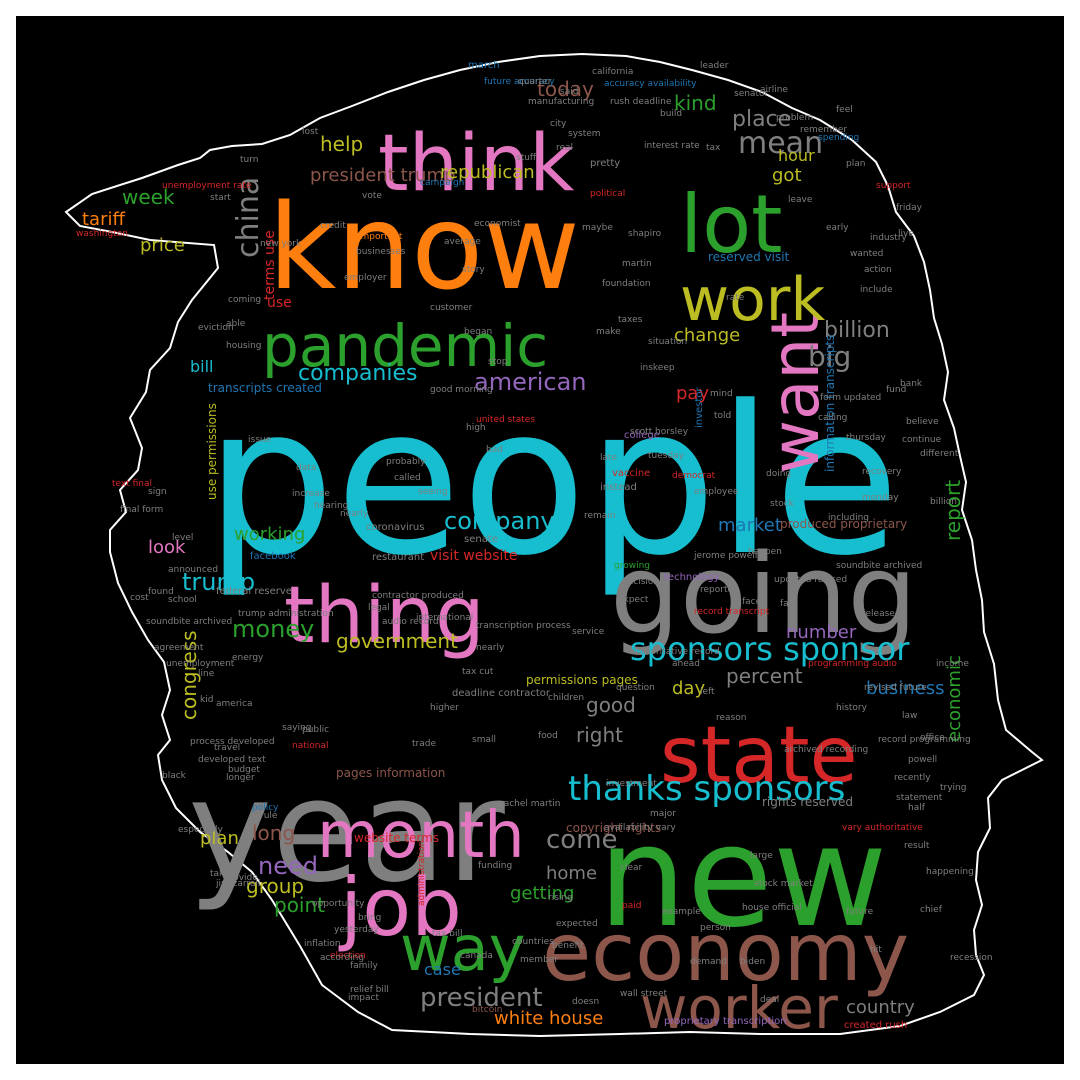  What do you see at coordinates (645, 234) in the screenshot?
I see `cloud-word: shapiro` at bounding box center [645, 234].